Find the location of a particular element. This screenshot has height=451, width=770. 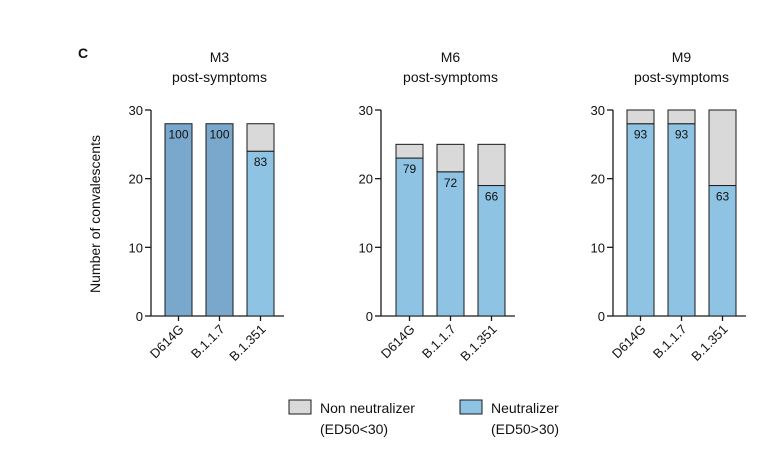

legend-item-neutralizer: Neutralizer (ED50>30) is located at coordinates (509, 418).